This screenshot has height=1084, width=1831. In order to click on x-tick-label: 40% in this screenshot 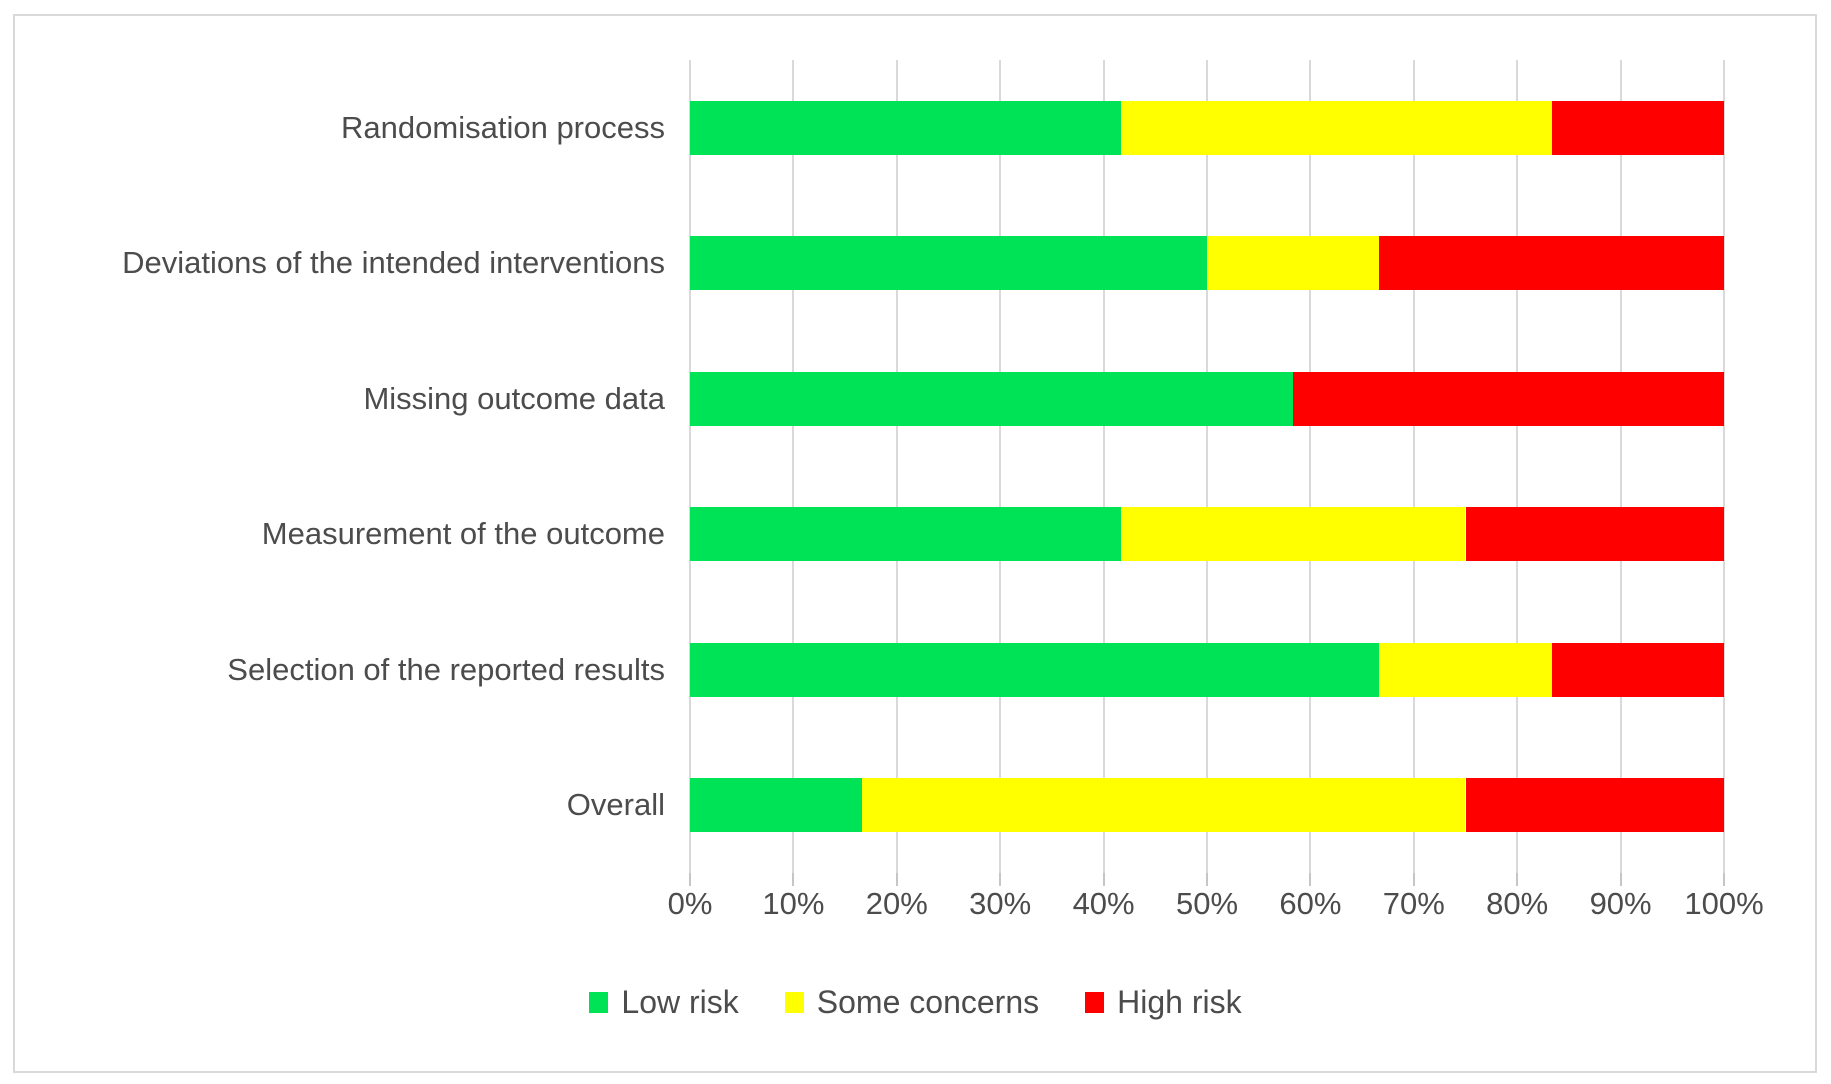, I will do `click(1103, 903)`.